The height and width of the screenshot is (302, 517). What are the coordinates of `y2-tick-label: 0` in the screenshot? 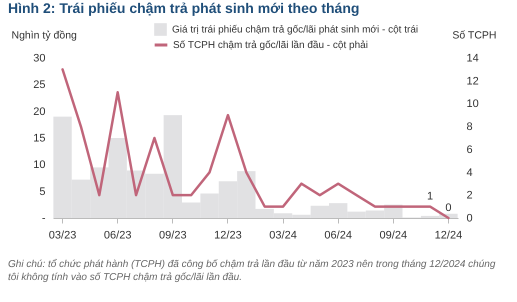 It's located at (469, 218).